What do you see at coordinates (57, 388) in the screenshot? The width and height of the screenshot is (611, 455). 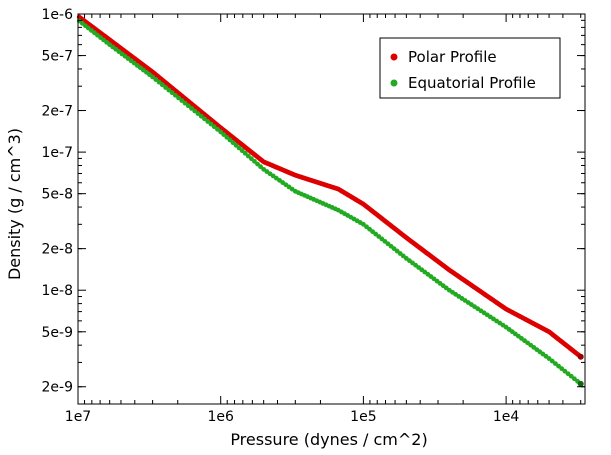 I see `y-tick-label: 2e-9` at bounding box center [57, 388].